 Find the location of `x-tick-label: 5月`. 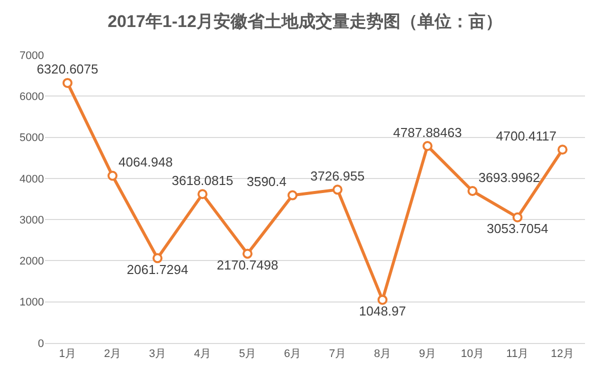

x-tick-label: 5月 is located at coordinates (247, 354).